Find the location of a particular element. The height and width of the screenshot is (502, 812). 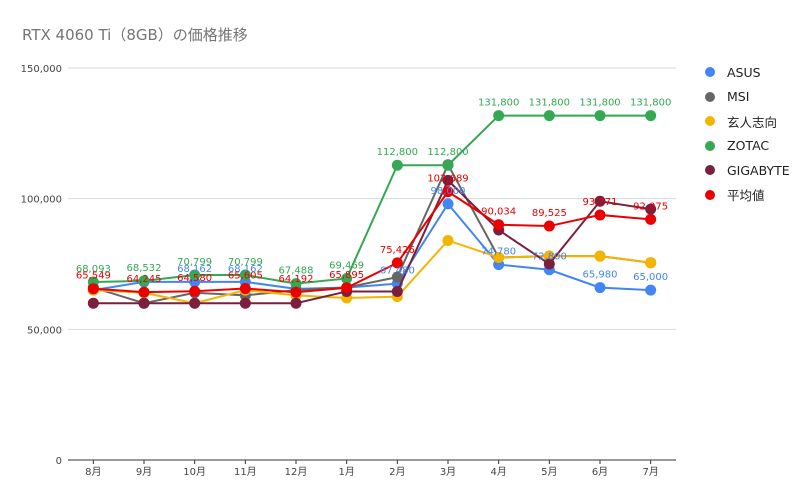

data-label: 93,771 is located at coordinates (600, 202).